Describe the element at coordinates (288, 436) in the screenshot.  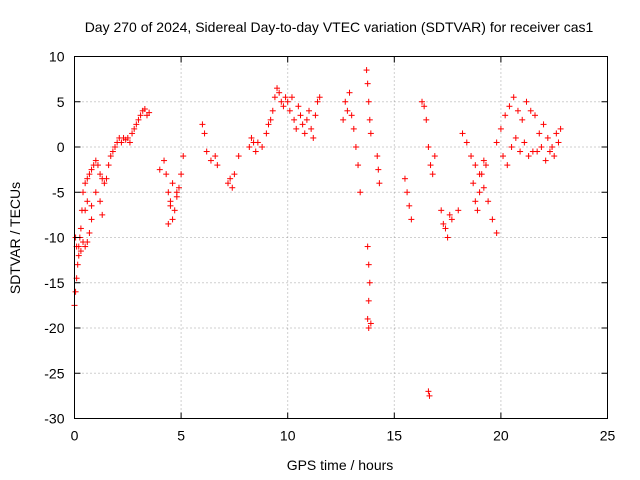
I see `x-tick-label: 10` at that location.